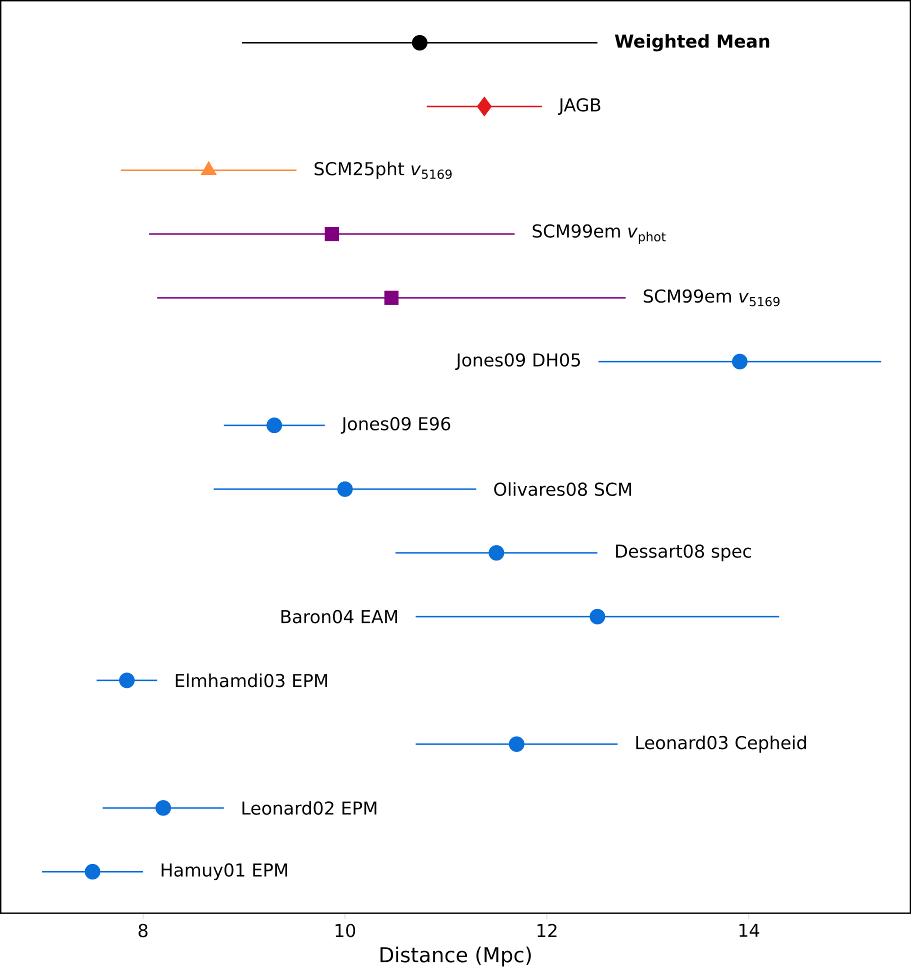 Image resolution: width=911 pixels, height=971 pixels. I want to click on x-tick-label: 10, so click(346, 931).